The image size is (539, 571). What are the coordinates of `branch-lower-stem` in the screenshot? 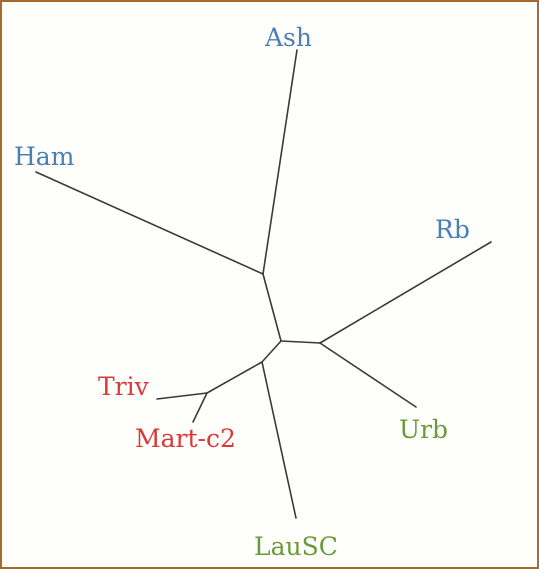 It's located at (271, 351).